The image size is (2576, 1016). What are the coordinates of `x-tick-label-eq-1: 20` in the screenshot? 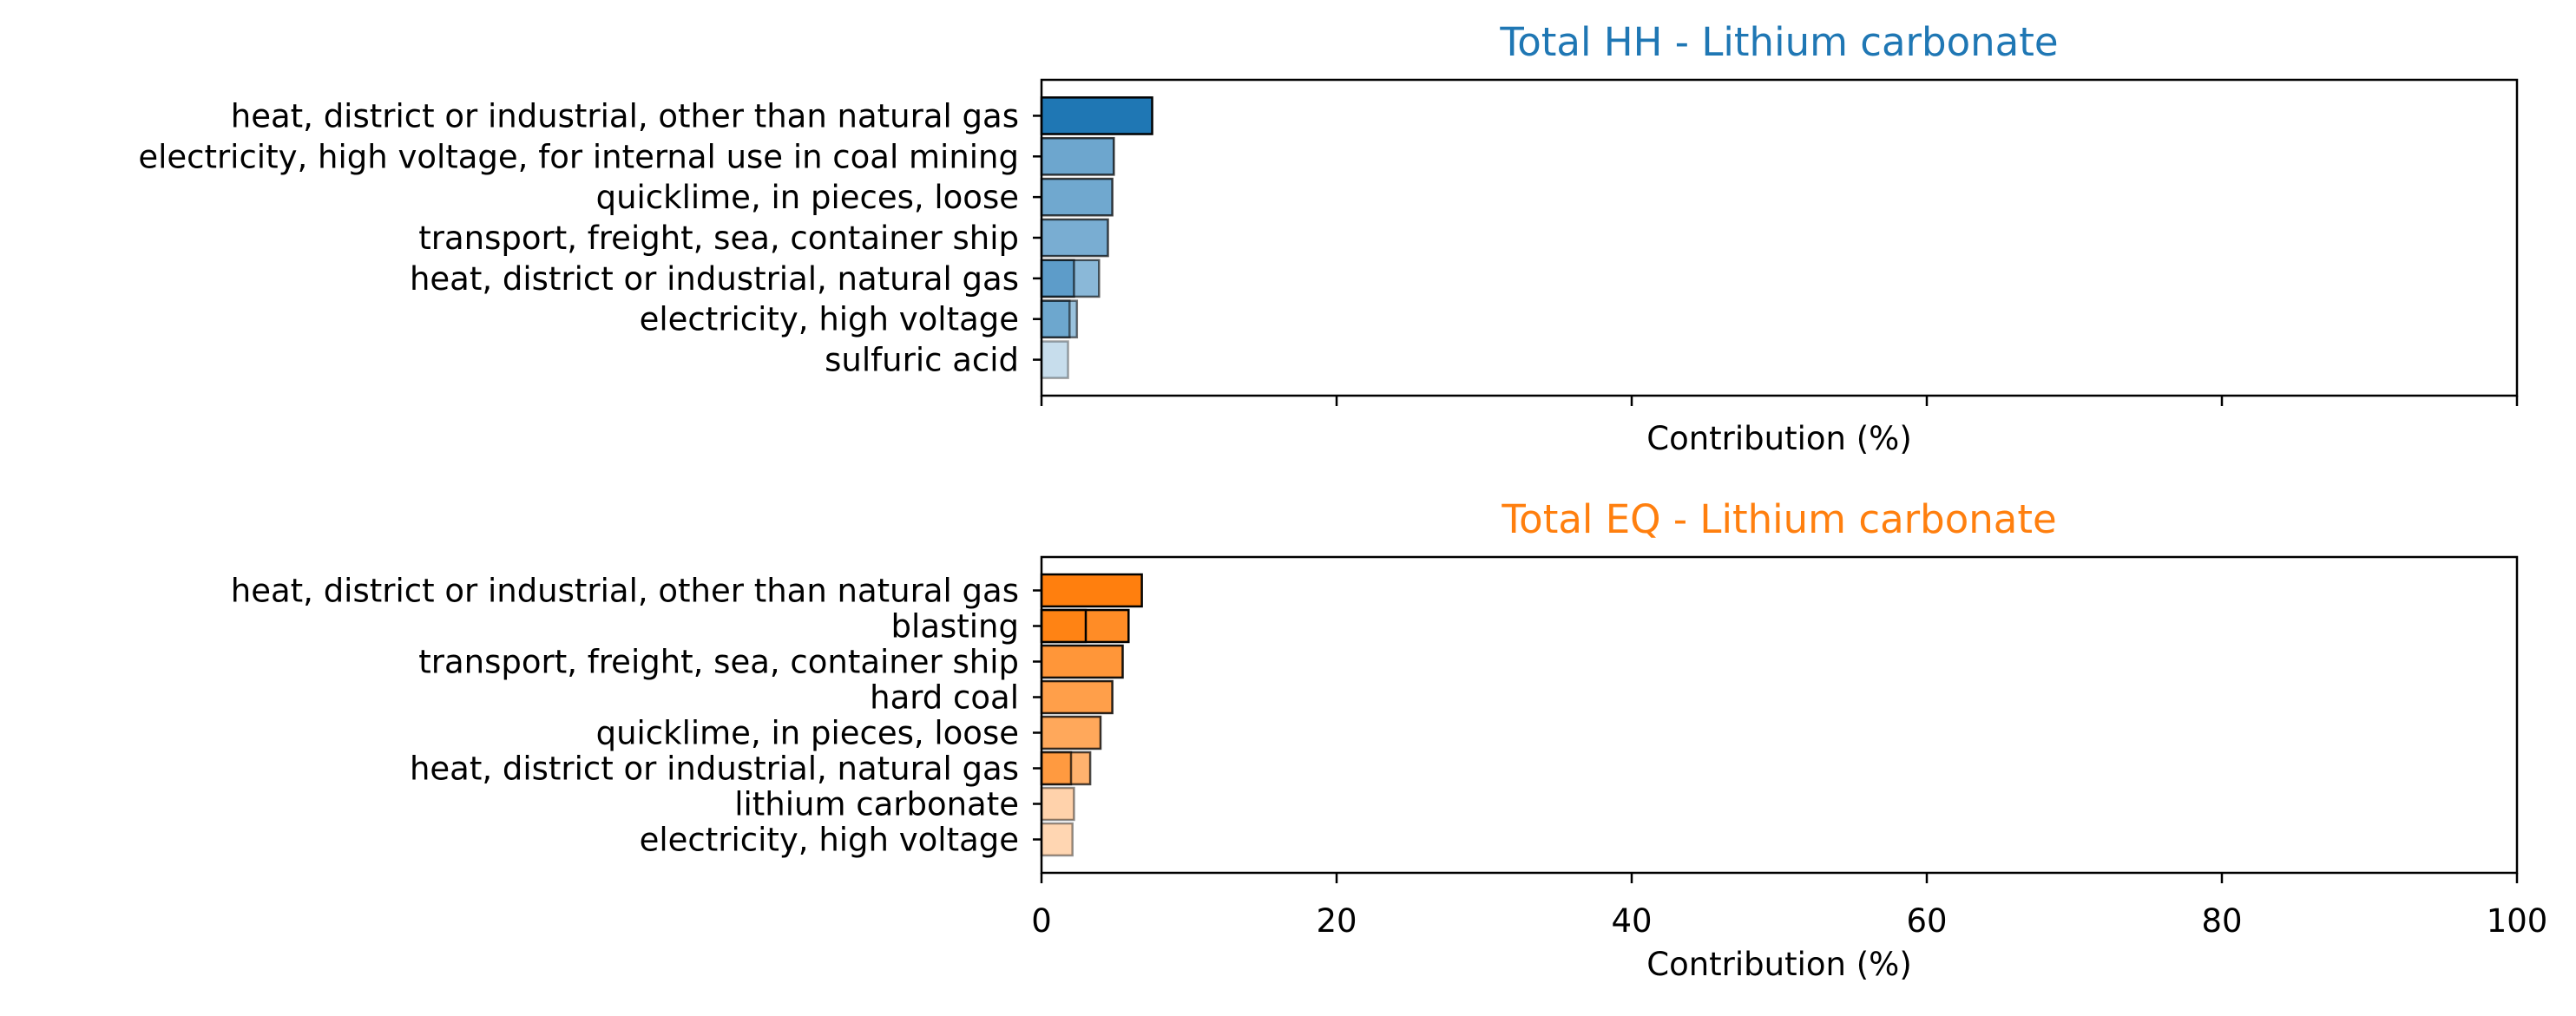 It's located at (1336, 921).